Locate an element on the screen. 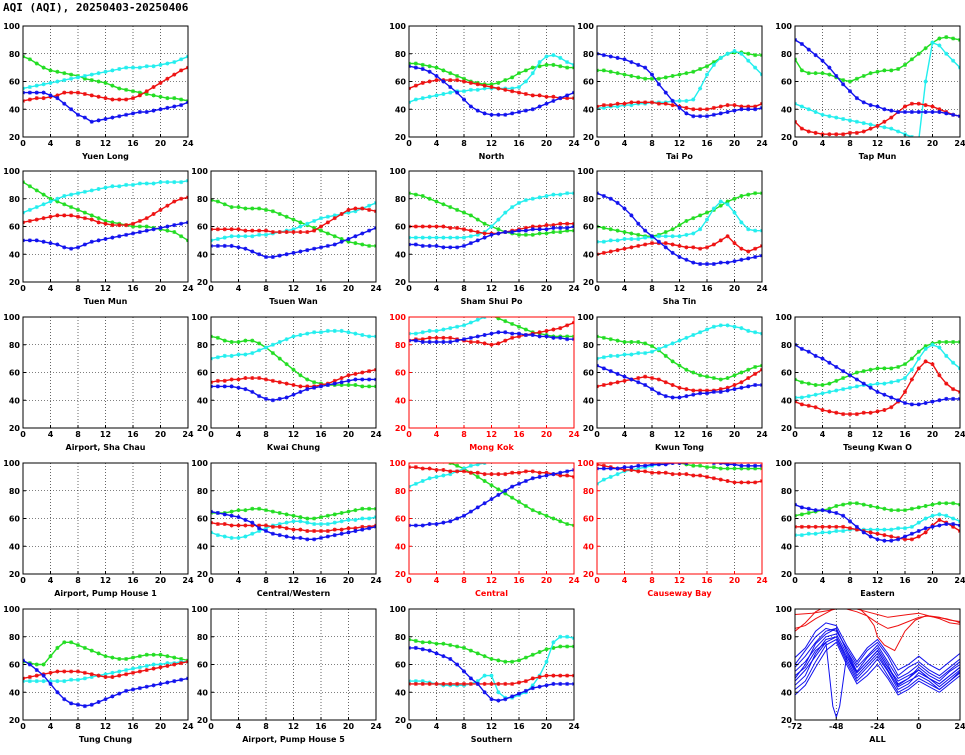 This screenshot has height=755, width=965. x-tick-label: 0 is located at coordinates (23, 434).